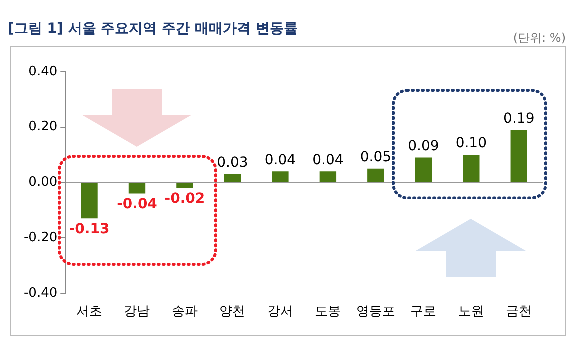  What do you see at coordinates (137, 312) in the screenshot?
I see `x-tick-label: 강남` at bounding box center [137, 312].